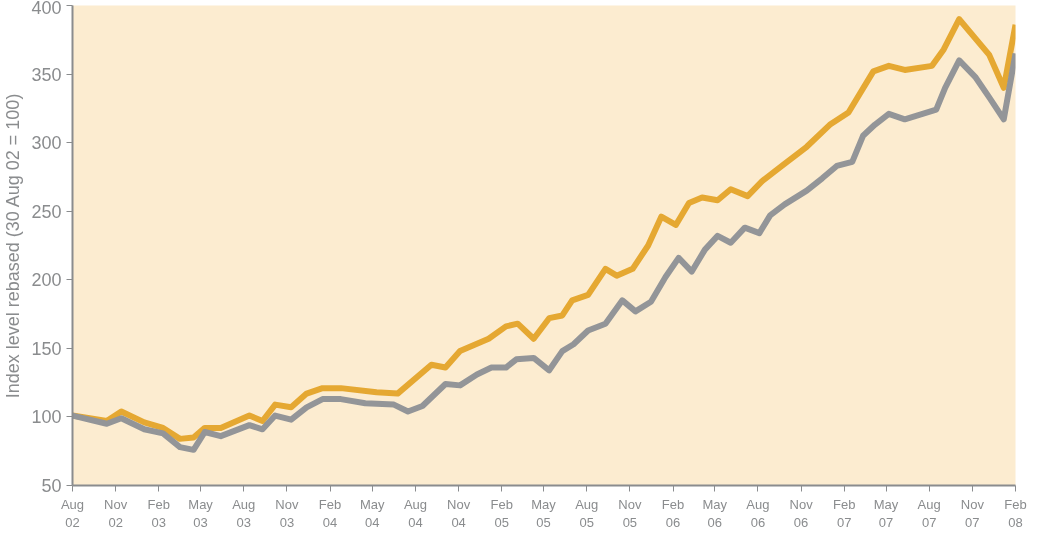  Describe the element at coordinates (244, 513) in the screenshot. I see `x-tick-label: Aug 03` at that location.